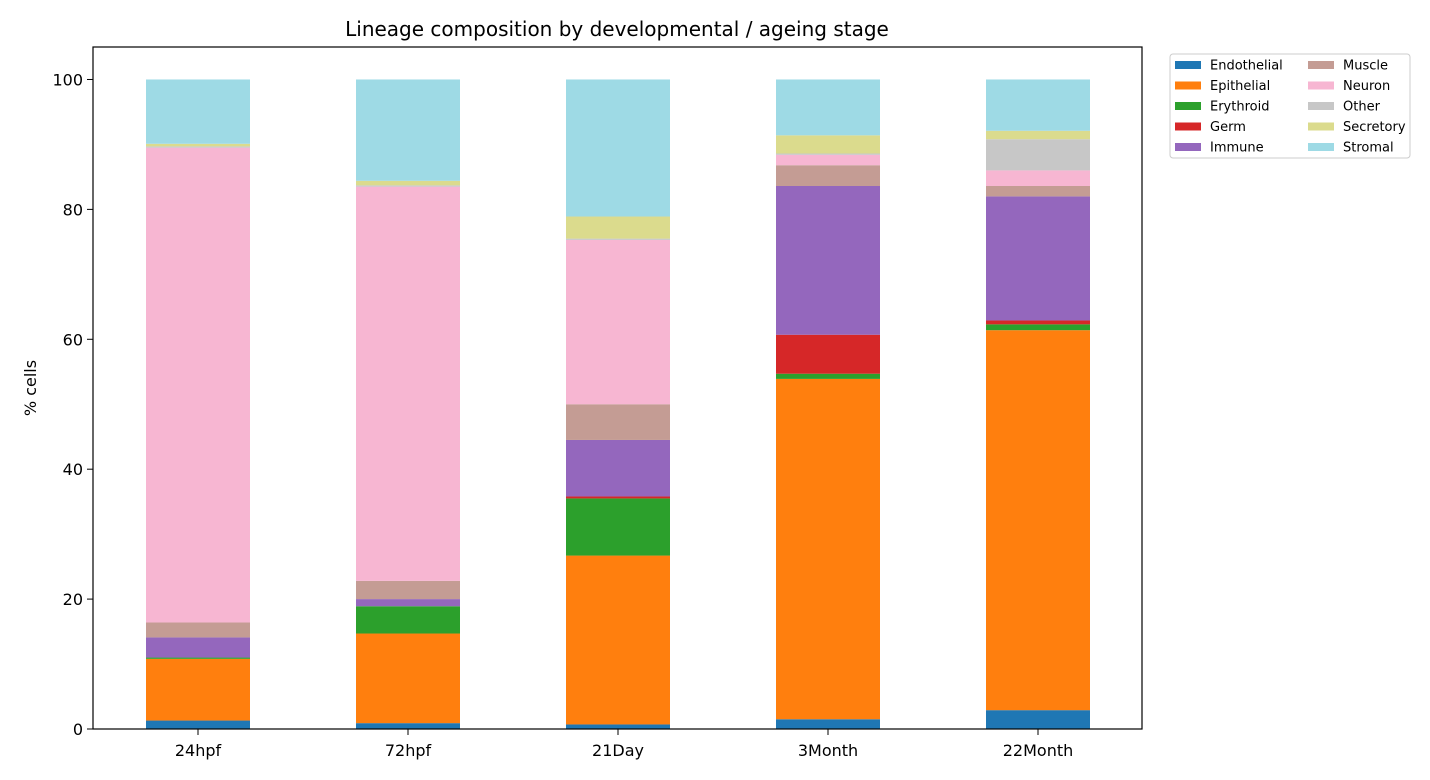  Describe the element at coordinates (1239, 107) in the screenshot. I see `legend-label-erythroid: Erythroid` at that location.